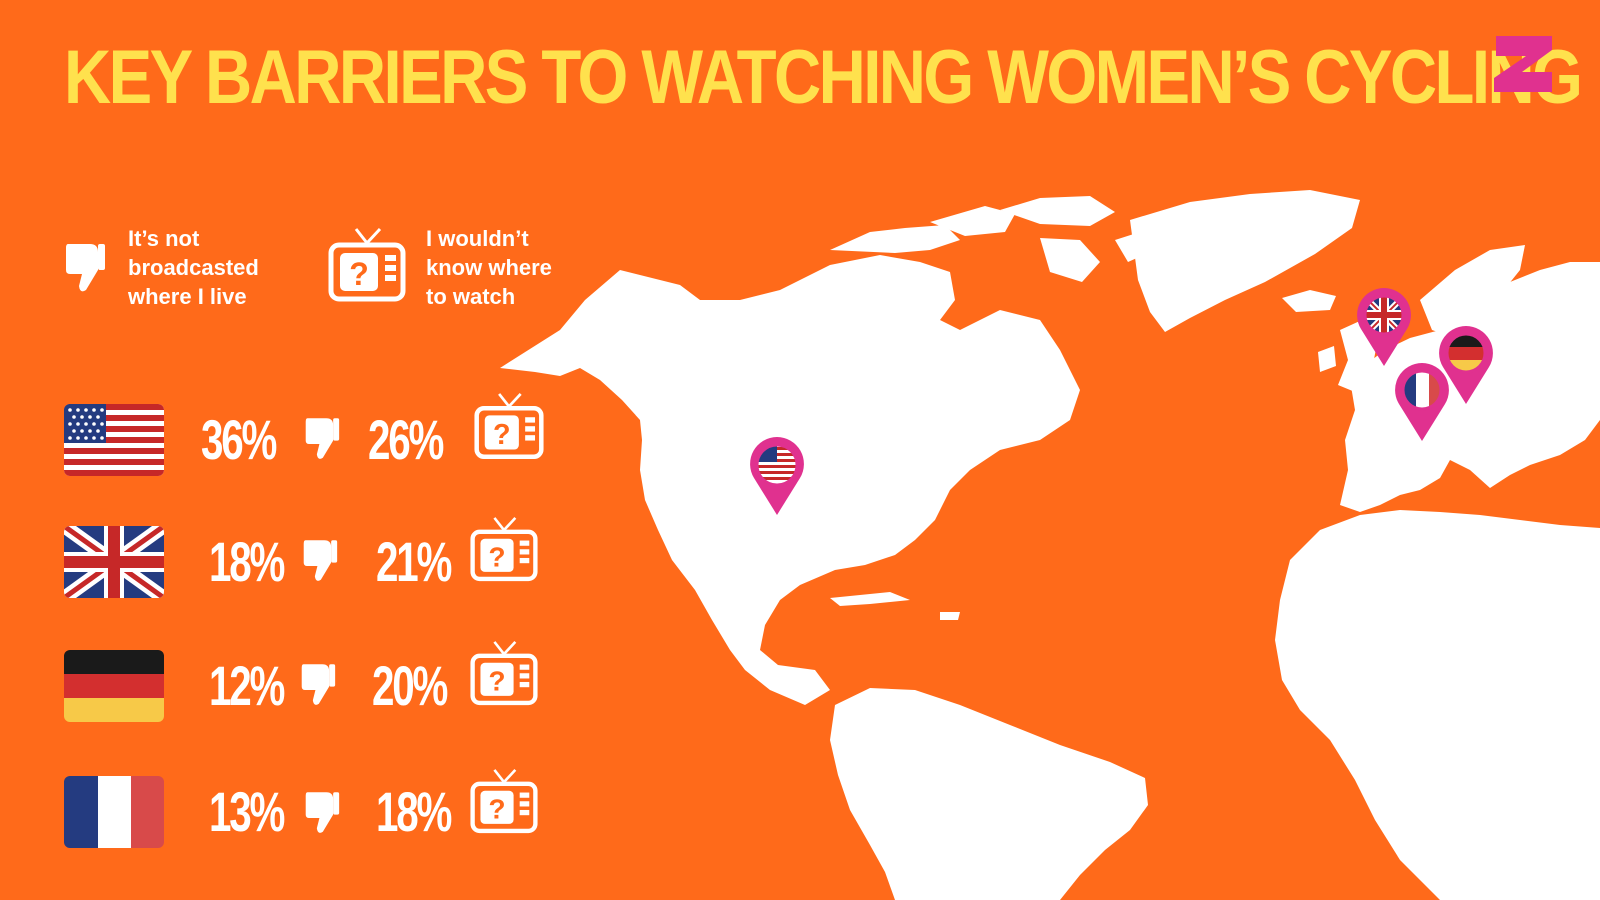 The width and height of the screenshot is (1600, 900). Describe the element at coordinates (239, 439) in the screenshot. I see `not-broadcast-value: 36%` at that location.